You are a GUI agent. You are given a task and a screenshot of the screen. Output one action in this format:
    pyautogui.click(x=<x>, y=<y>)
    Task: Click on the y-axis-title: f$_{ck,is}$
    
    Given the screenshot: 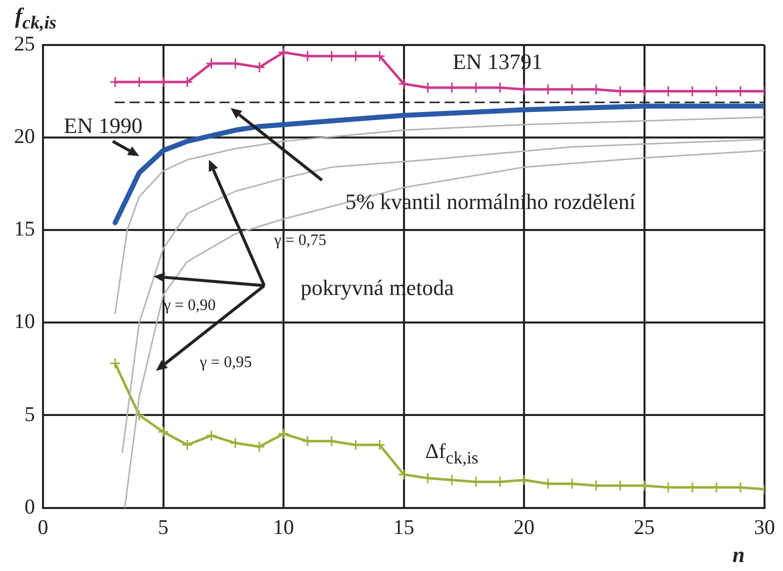 What is the action you would take?
    pyautogui.click(x=35, y=18)
    